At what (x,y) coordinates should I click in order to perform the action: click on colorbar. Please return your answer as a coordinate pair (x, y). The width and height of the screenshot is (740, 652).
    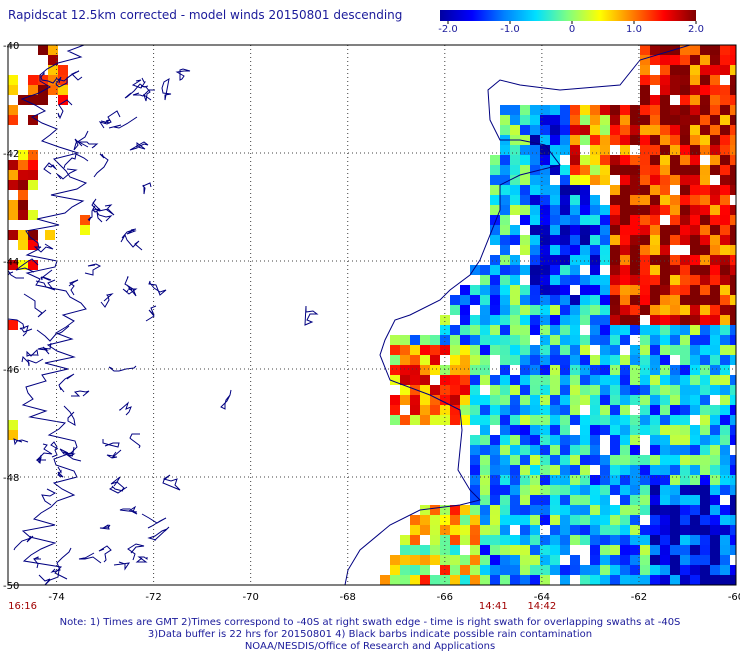
    Looking at the image, I should click on (568, 15).